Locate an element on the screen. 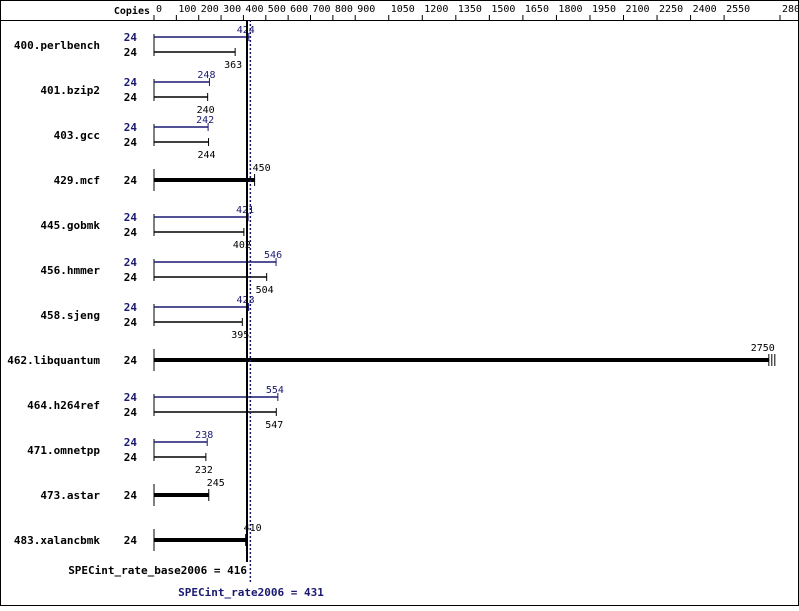 The height and width of the screenshot is (611, 799). peak-summary-label: SPECint_rate2006 = 431 is located at coordinates (251, 592).